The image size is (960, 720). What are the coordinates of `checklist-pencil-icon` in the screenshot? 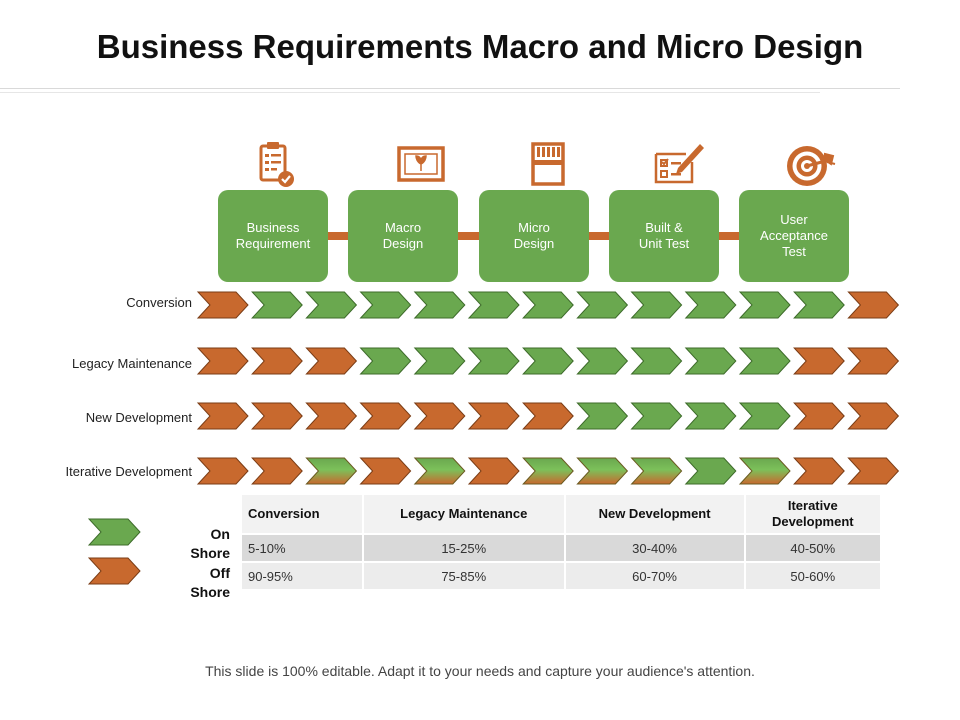 It's located at (679, 164).